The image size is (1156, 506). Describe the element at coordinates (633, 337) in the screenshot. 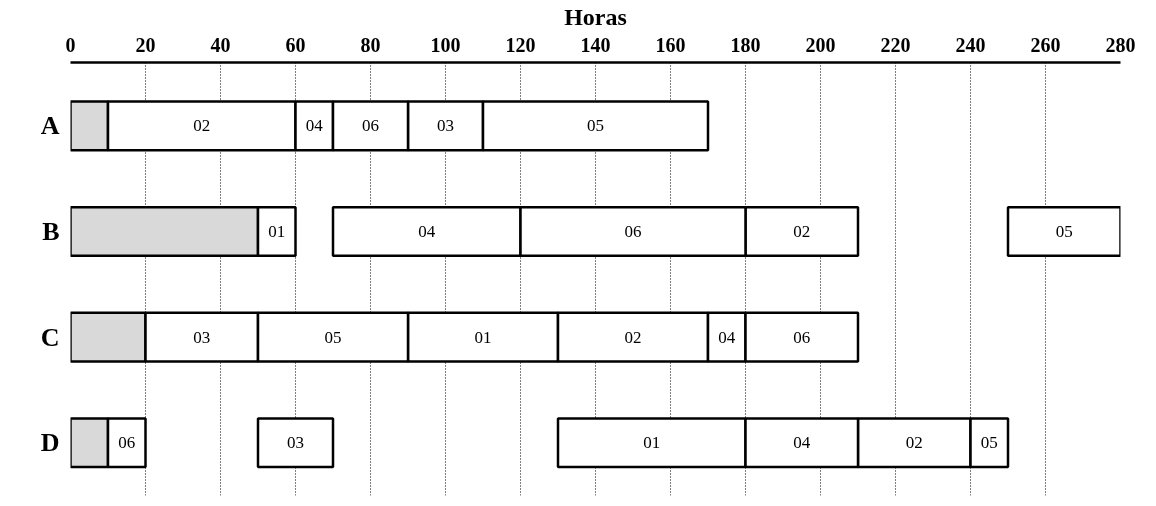

I see `series-label: 02` at that location.